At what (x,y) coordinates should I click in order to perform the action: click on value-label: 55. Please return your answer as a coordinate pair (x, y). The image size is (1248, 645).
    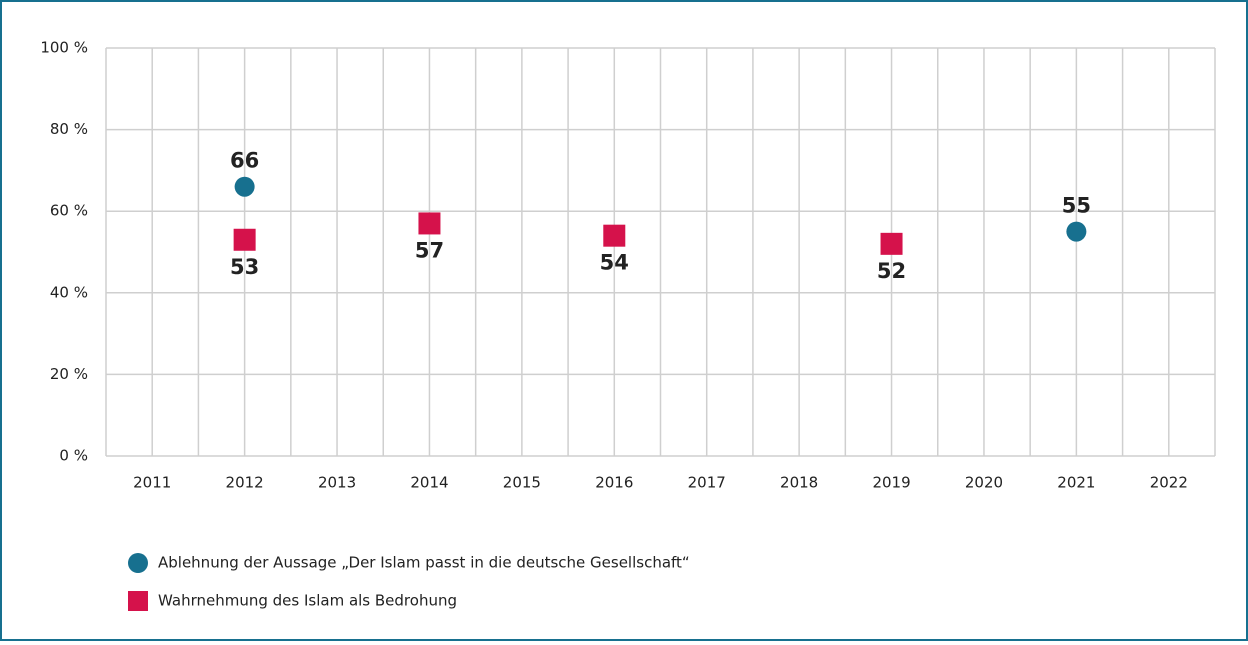
    Looking at the image, I should click on (1076, 206).